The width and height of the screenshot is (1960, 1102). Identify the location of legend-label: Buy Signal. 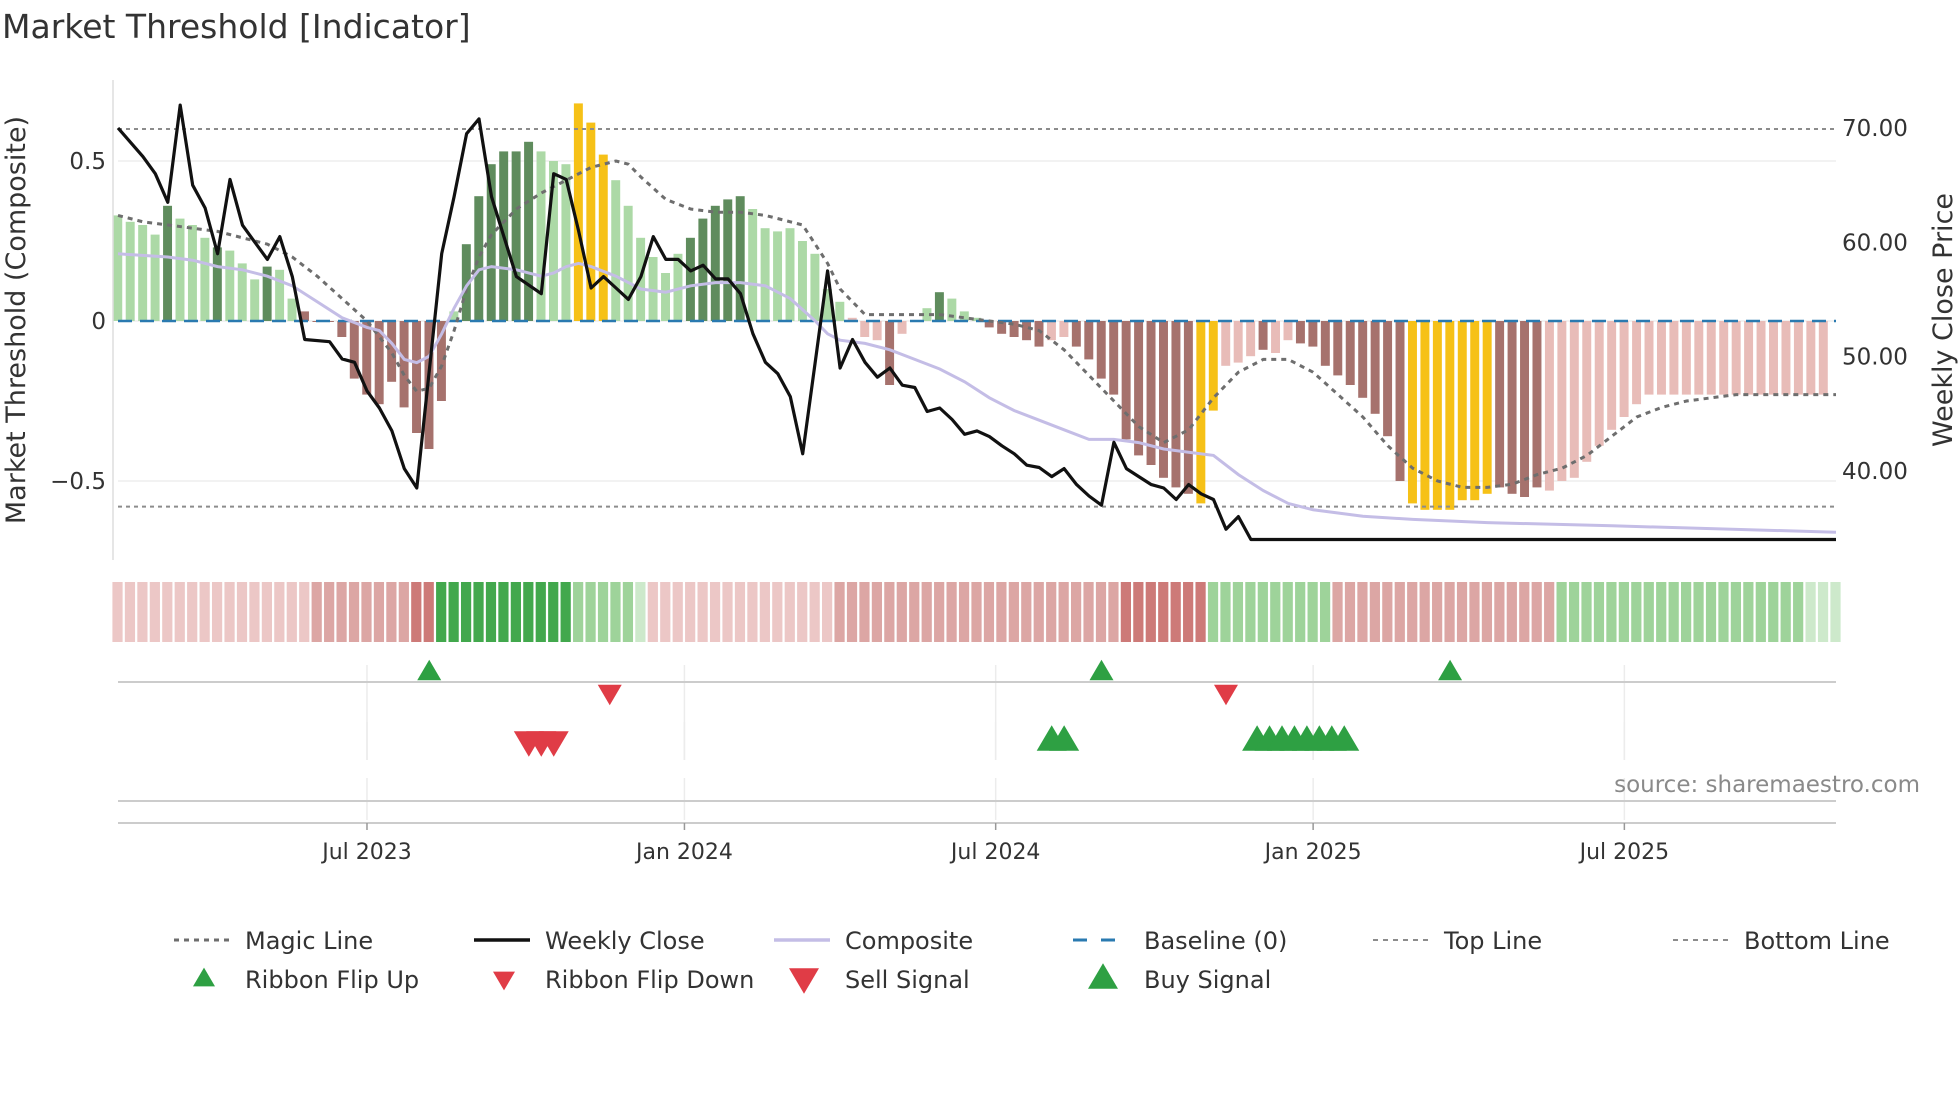
(1207, 980).